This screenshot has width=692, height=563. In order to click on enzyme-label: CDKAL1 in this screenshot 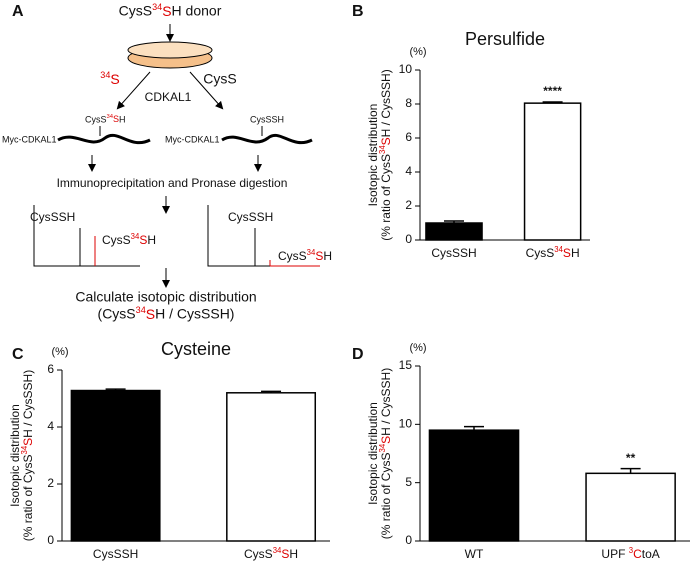, I will do `click(168, 97)`.